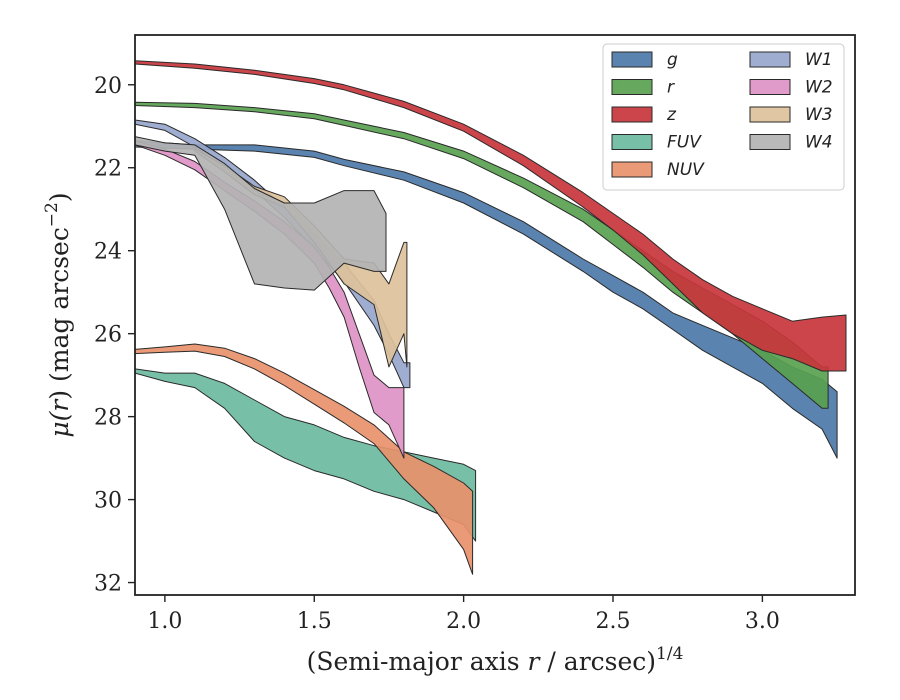  Describe the element at coordinates (686, 170) in the screenshot. I see `legend-label-nuv: NUV` at that location.